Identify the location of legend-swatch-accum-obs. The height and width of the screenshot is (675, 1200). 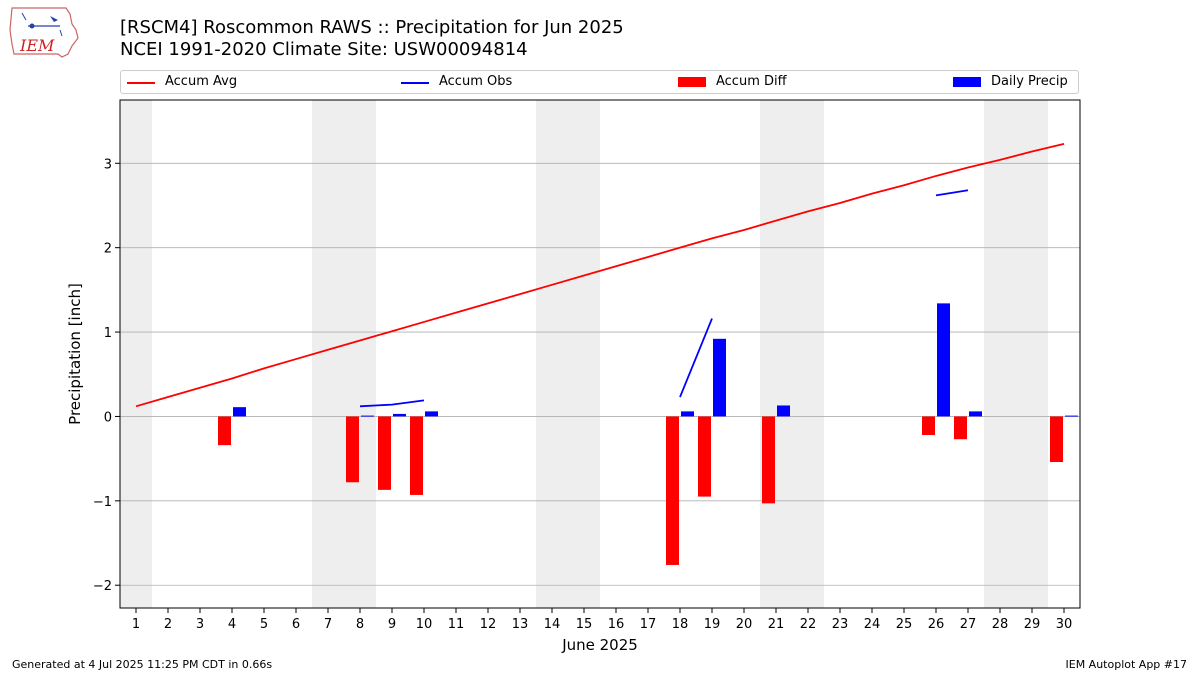
(415, 83).